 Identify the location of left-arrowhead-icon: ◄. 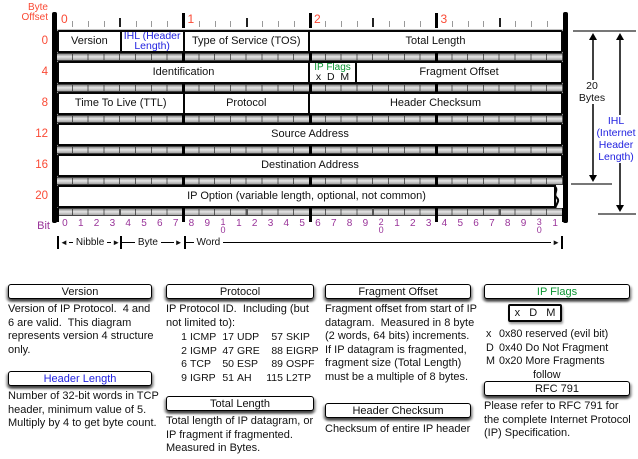
(64, 242).